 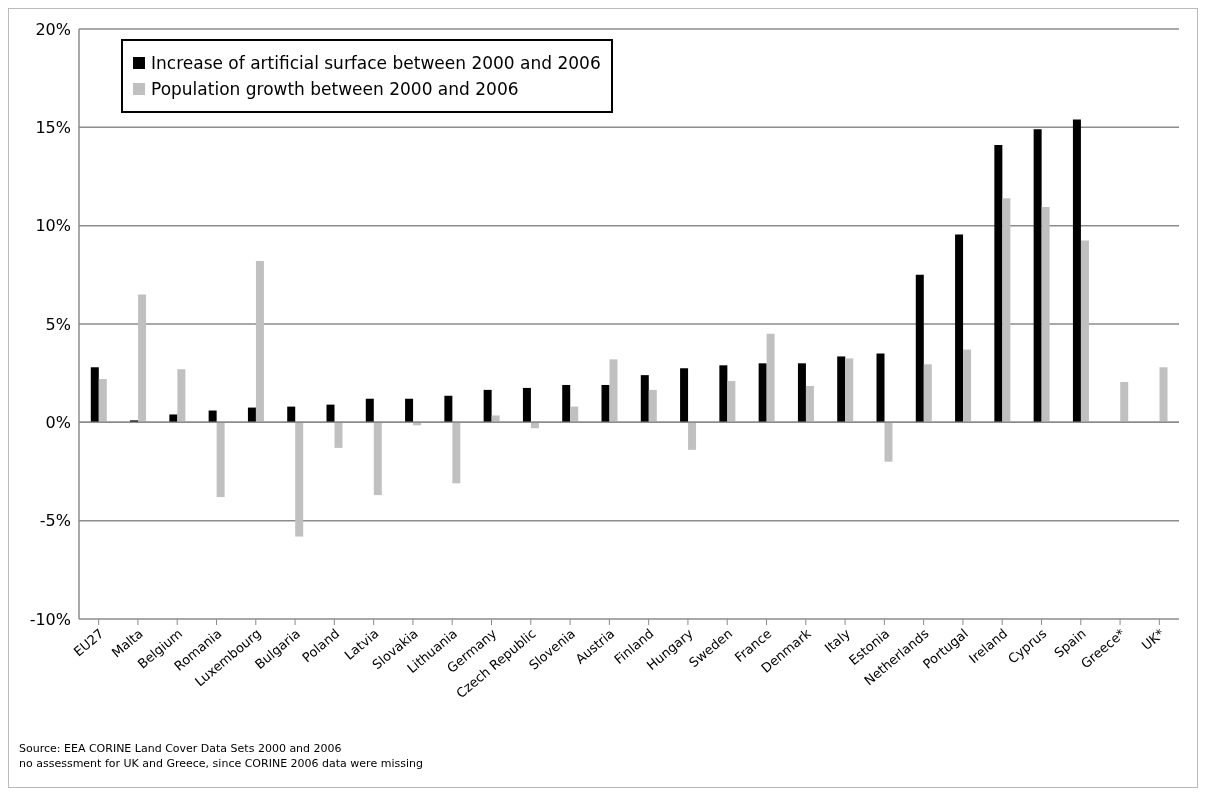 What do you see at coordinates (58, 324) in the screenshot?
I see `y-tick-label: 5%` at bounding box center [58, 324].